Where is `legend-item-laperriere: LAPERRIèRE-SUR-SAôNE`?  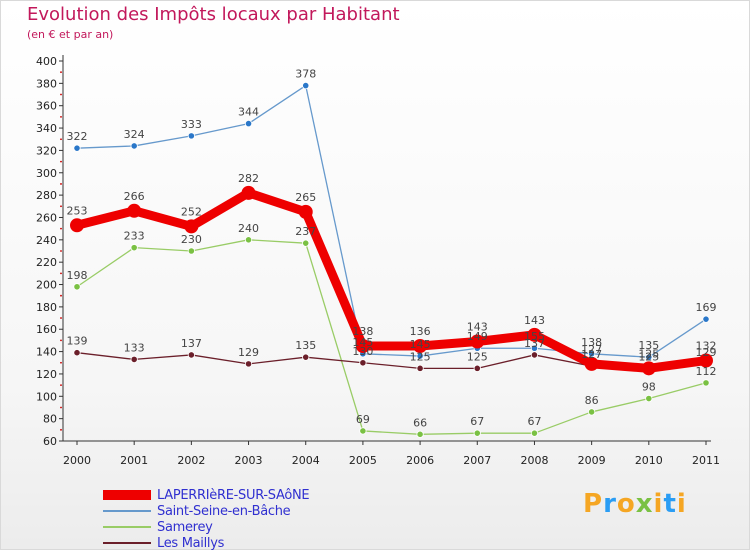
legend-item-laperriere: LAPERRIèRE-SUR-SAôNE is located at coordinates (205, 495).